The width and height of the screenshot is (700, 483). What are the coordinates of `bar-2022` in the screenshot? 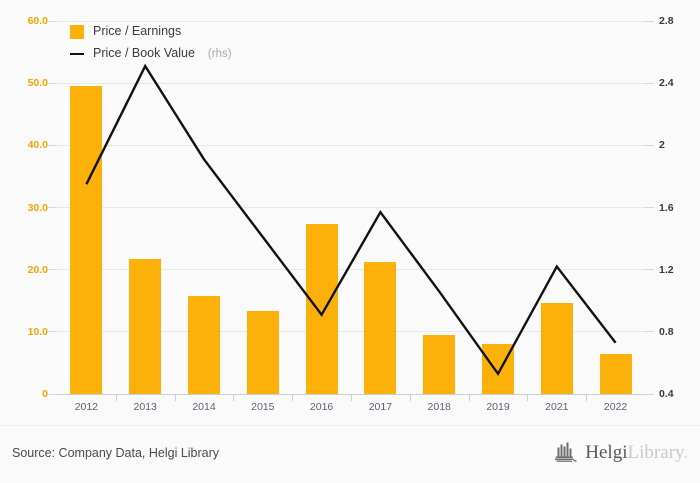 It's located at (615, 374).